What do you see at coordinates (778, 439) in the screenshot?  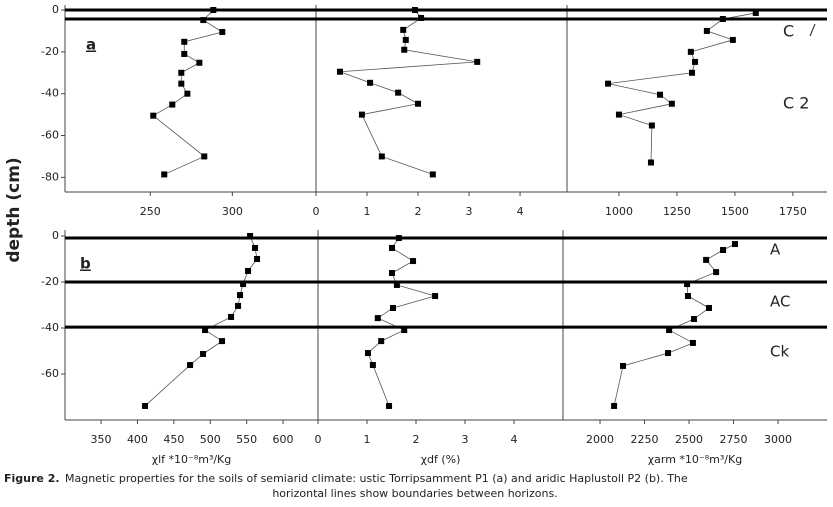 I see `x-tick-label: 3000` at bounding box center [778, 439].